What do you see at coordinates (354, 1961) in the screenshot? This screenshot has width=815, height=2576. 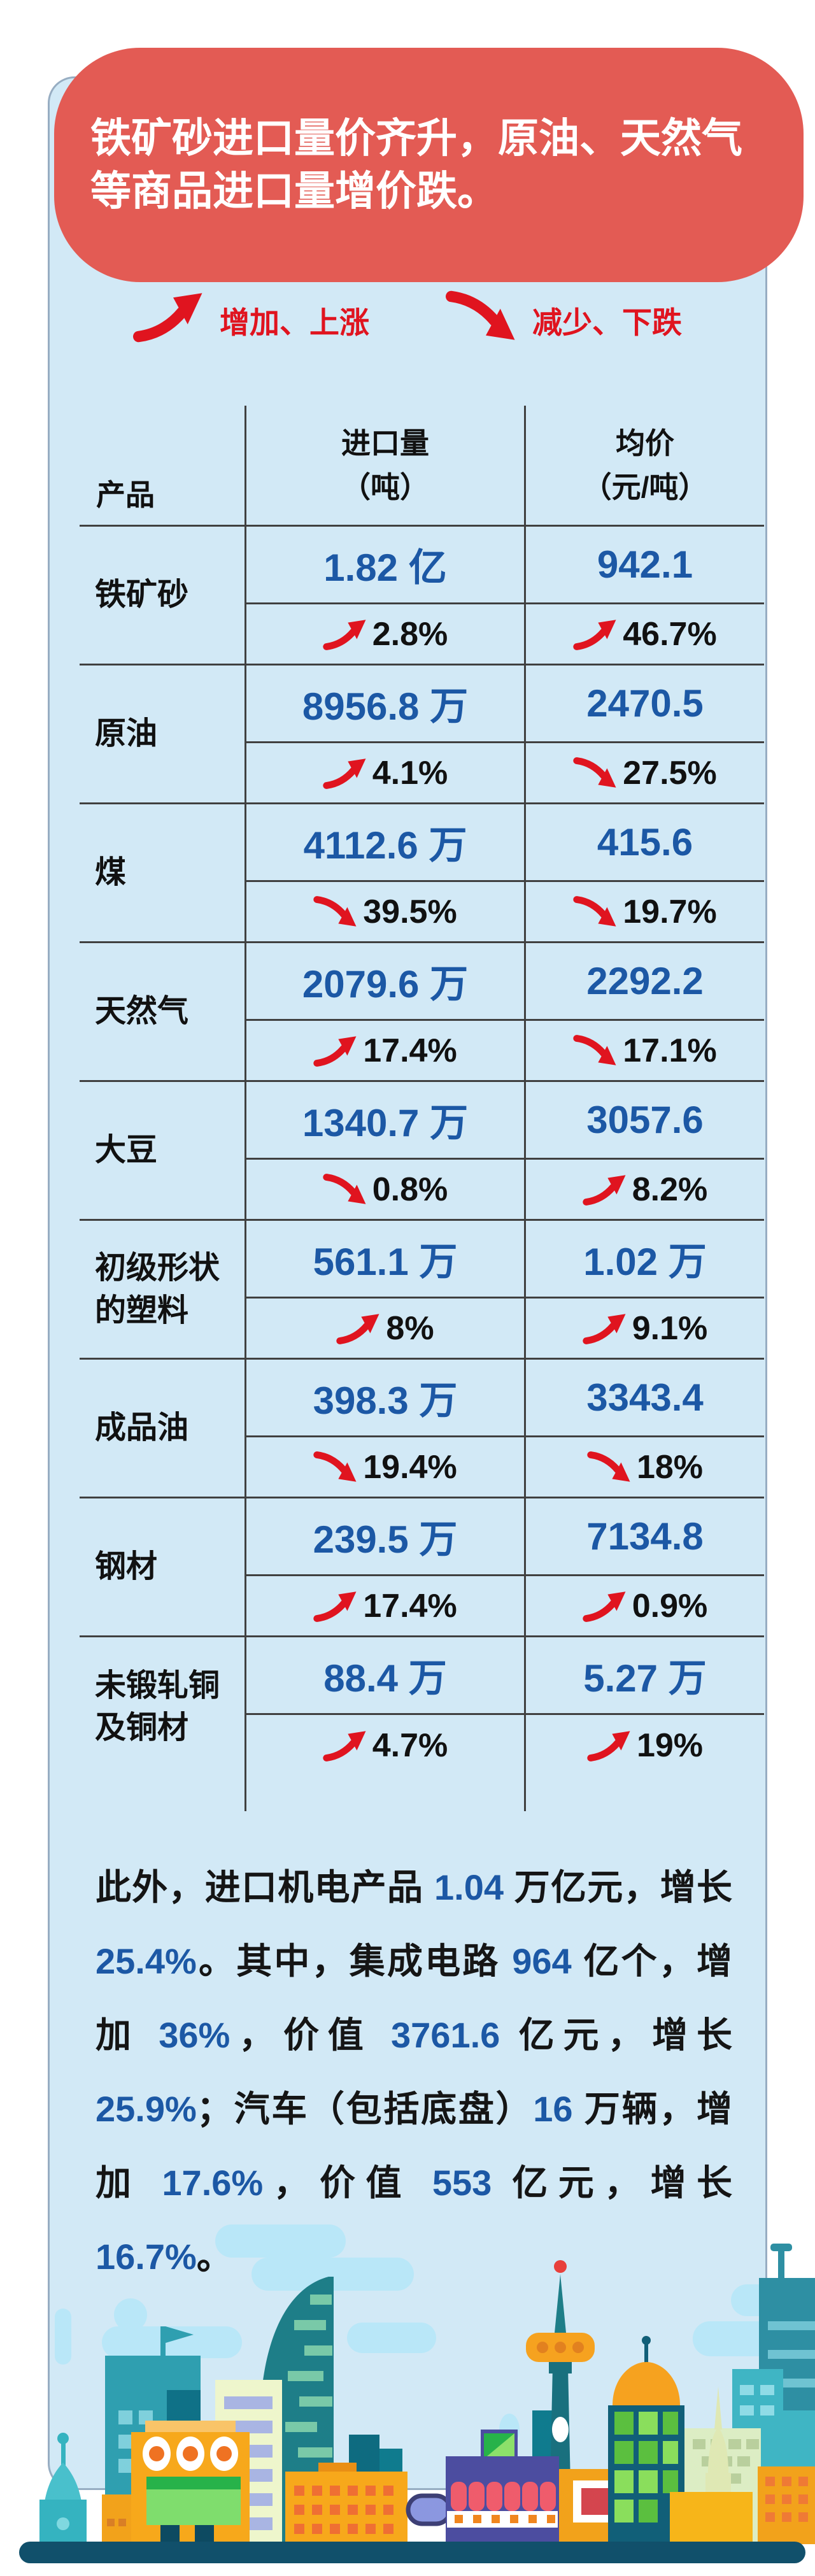 I see `paragraph-text: 。其中，集成电路` at bounding box center [354, 1961].